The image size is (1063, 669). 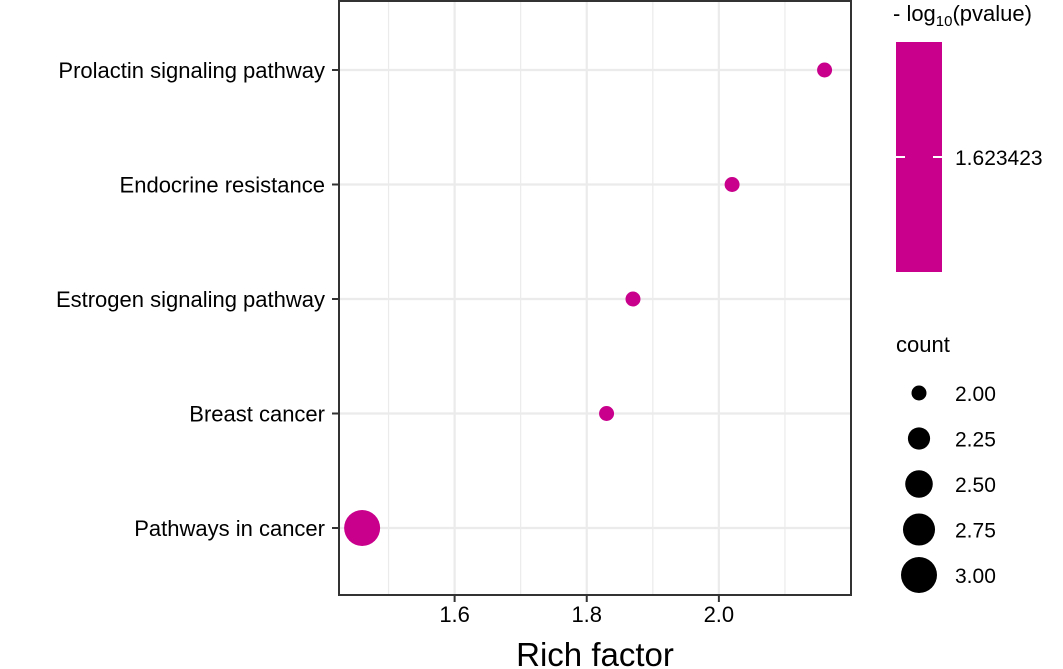 I want to click on size-legend-label: 3.00, so click(x=975, y=576).